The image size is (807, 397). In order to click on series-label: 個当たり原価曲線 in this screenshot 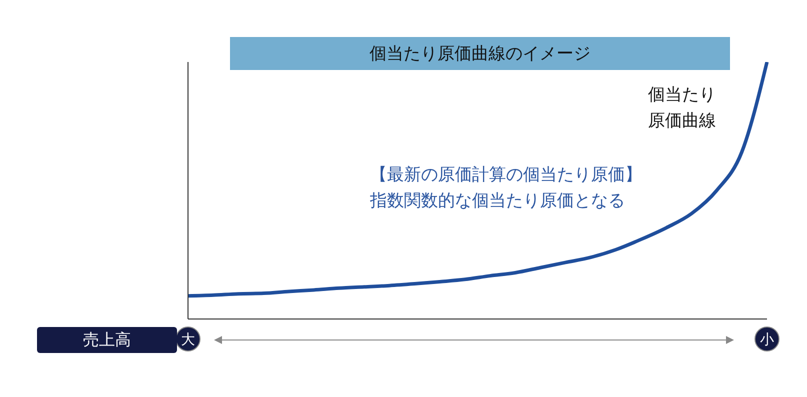, I will do `click(682, 108)`.